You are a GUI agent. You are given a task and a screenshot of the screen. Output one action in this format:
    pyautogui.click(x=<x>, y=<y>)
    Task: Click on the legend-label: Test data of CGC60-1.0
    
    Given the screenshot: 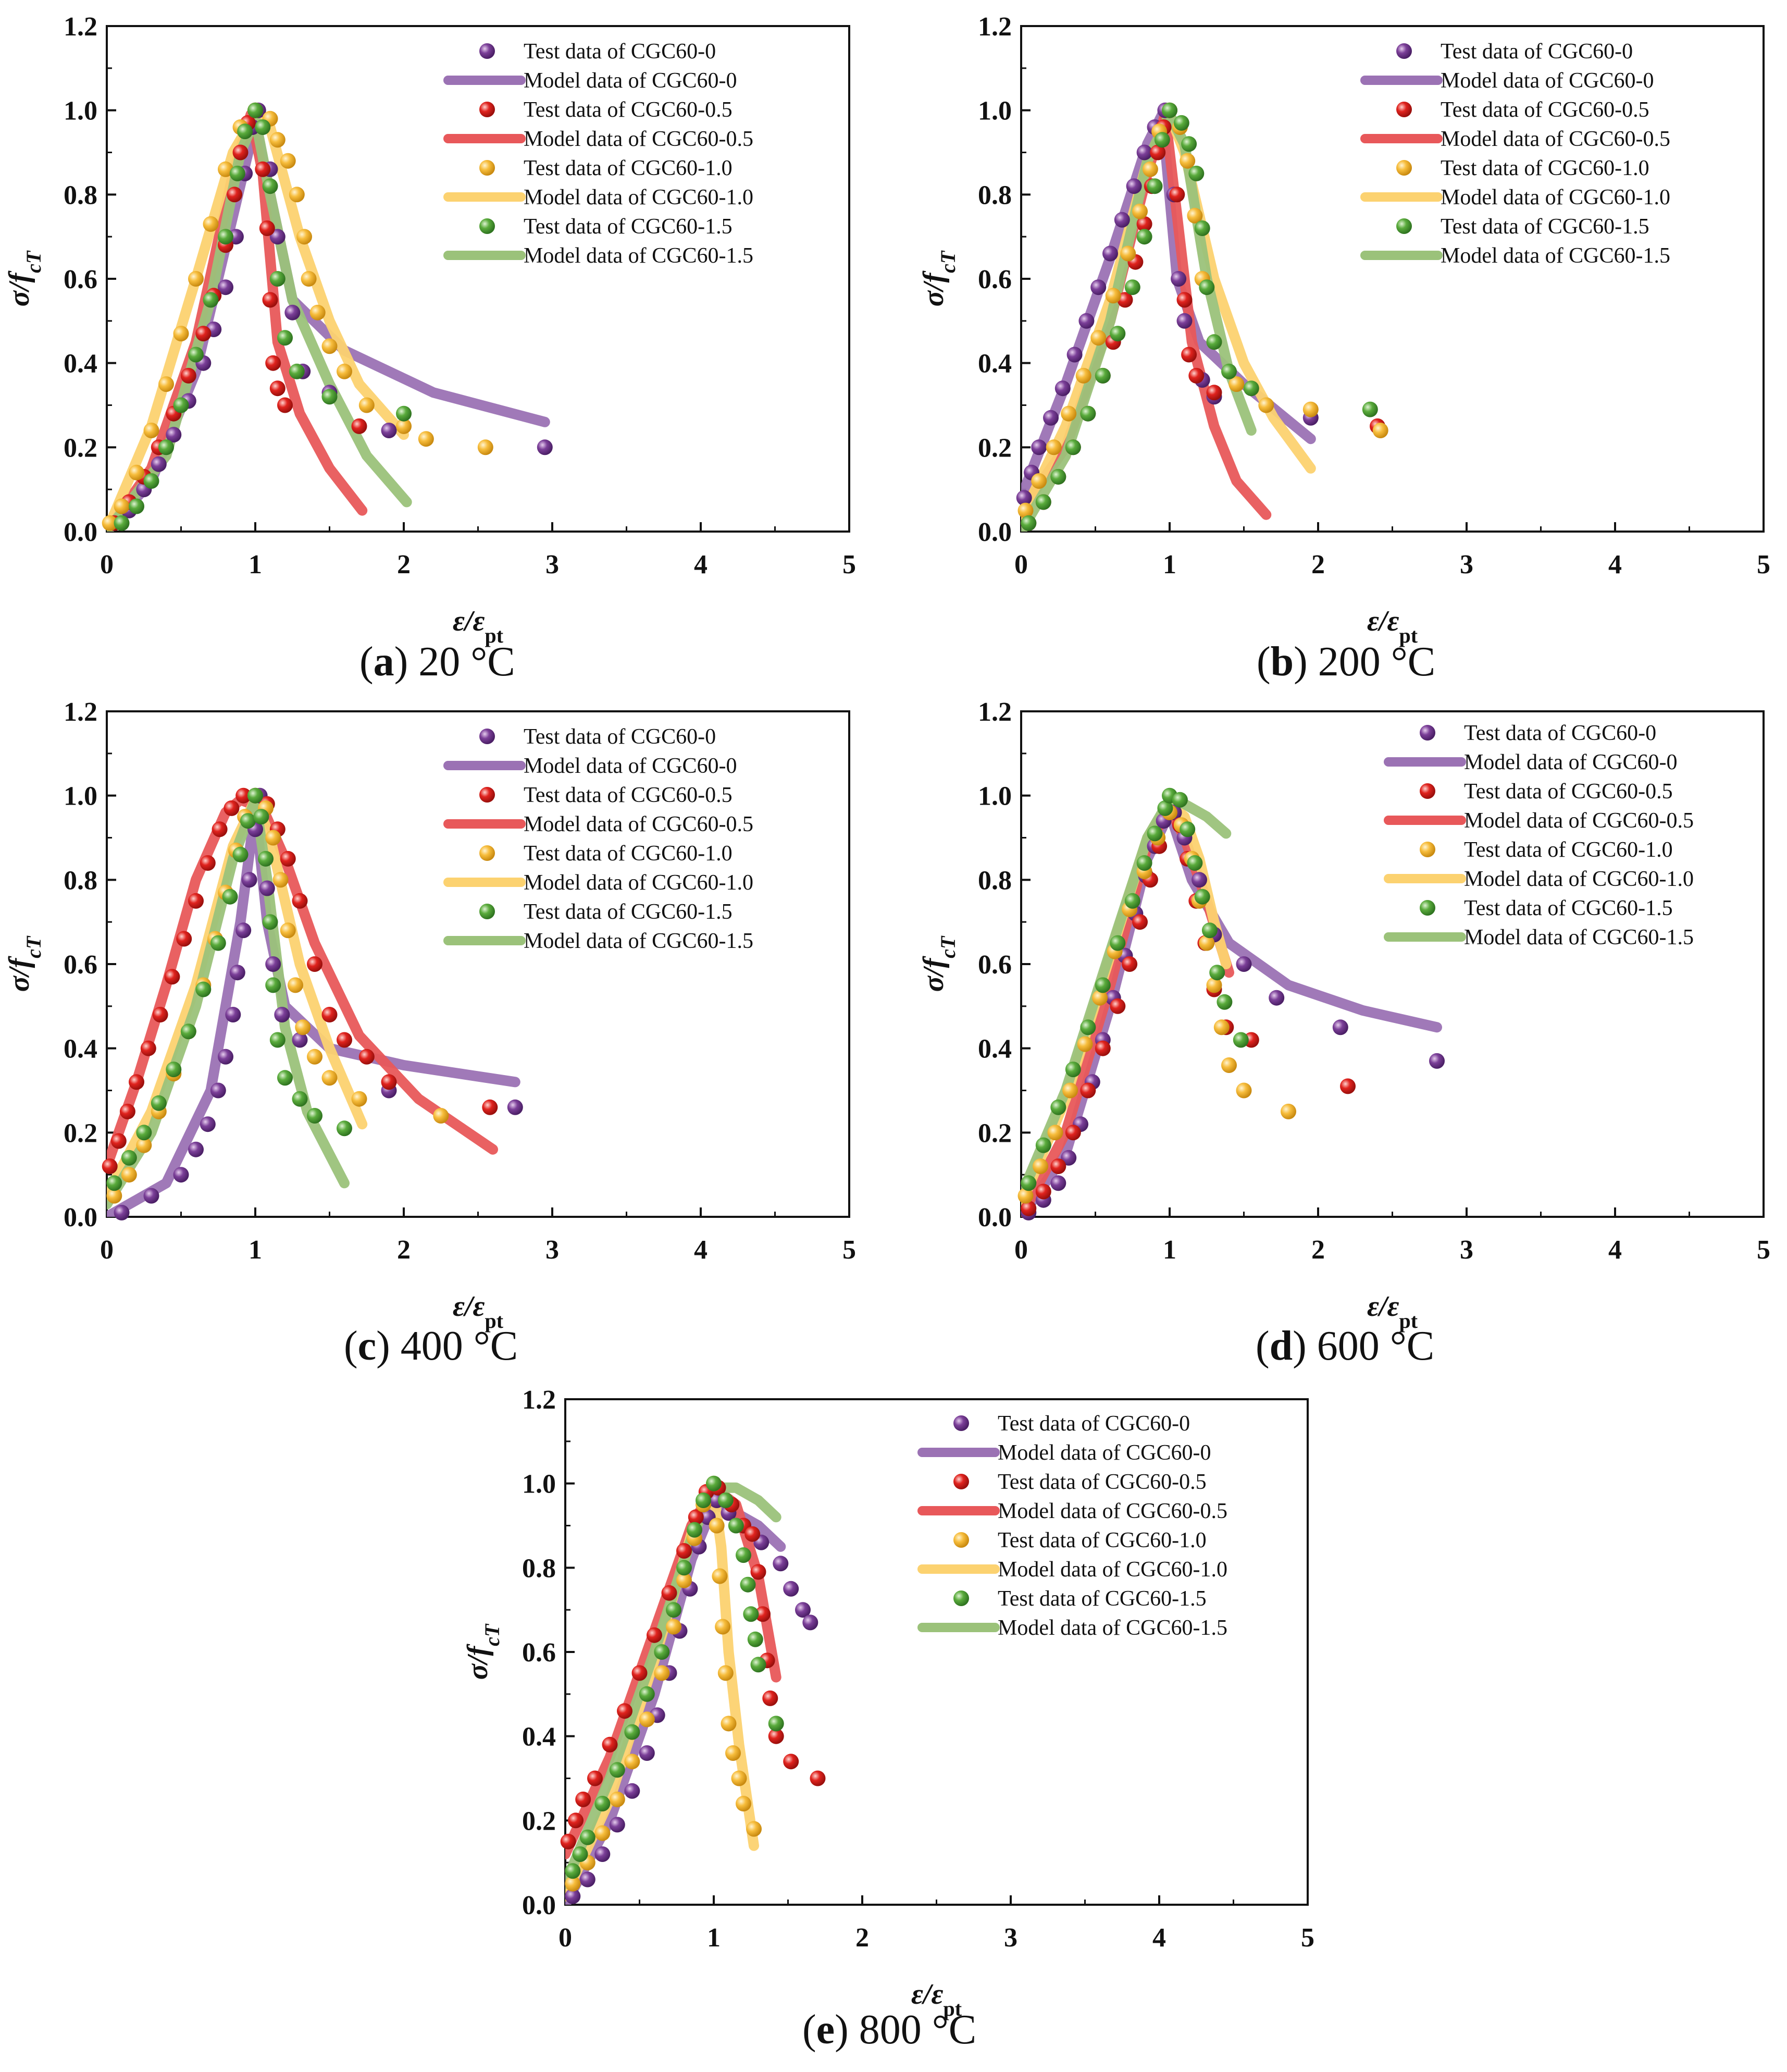 What is the action you would take?
    pyautogui.click(x=628, y=854)
    